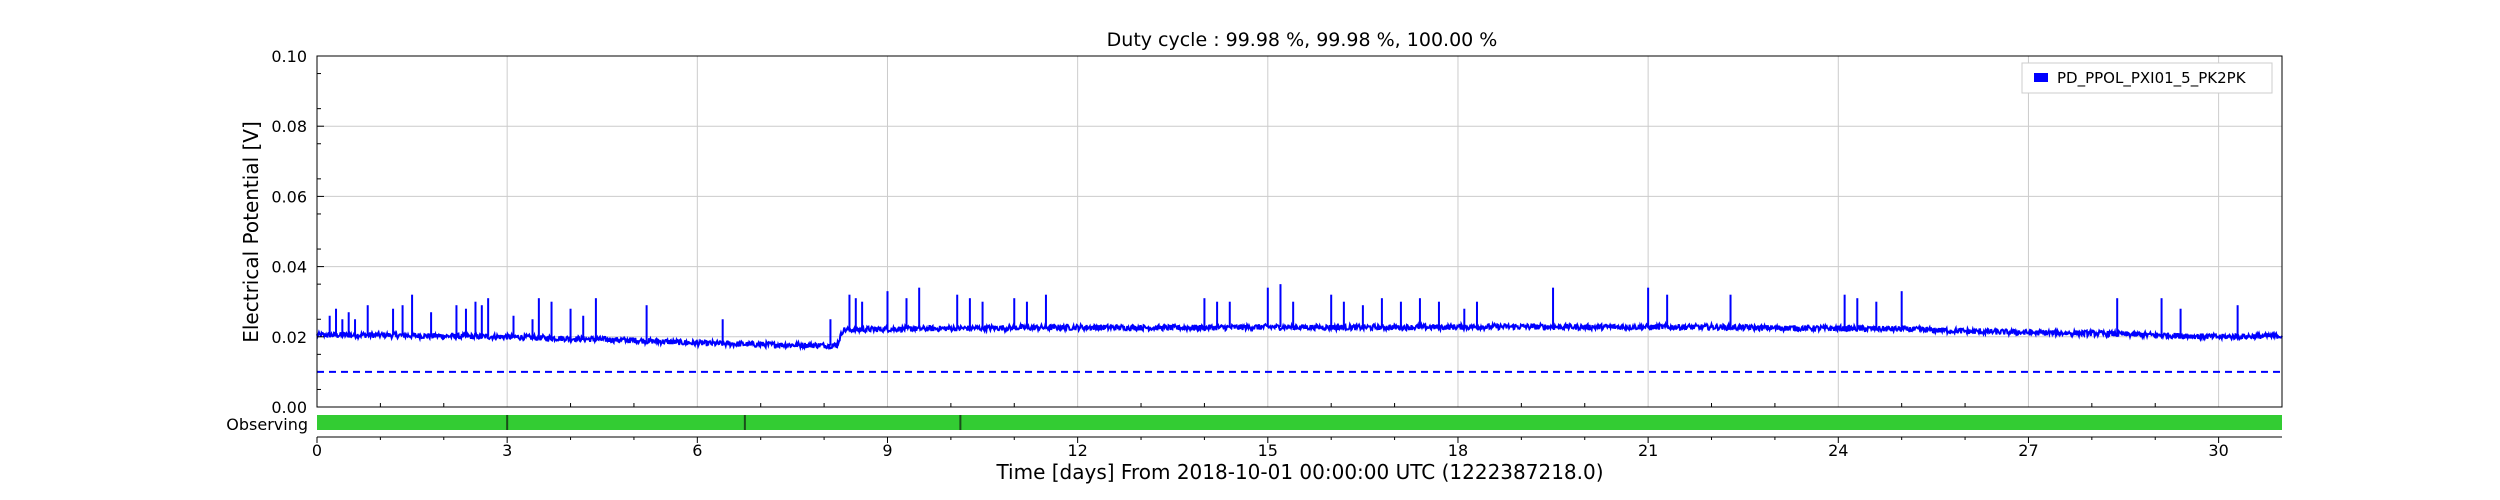 The width and height of the screenshot is (2500, 500). Describe the element at coordinates (289, 196) in the screenshot. I see `y-tick-label: 0.06` at that location.